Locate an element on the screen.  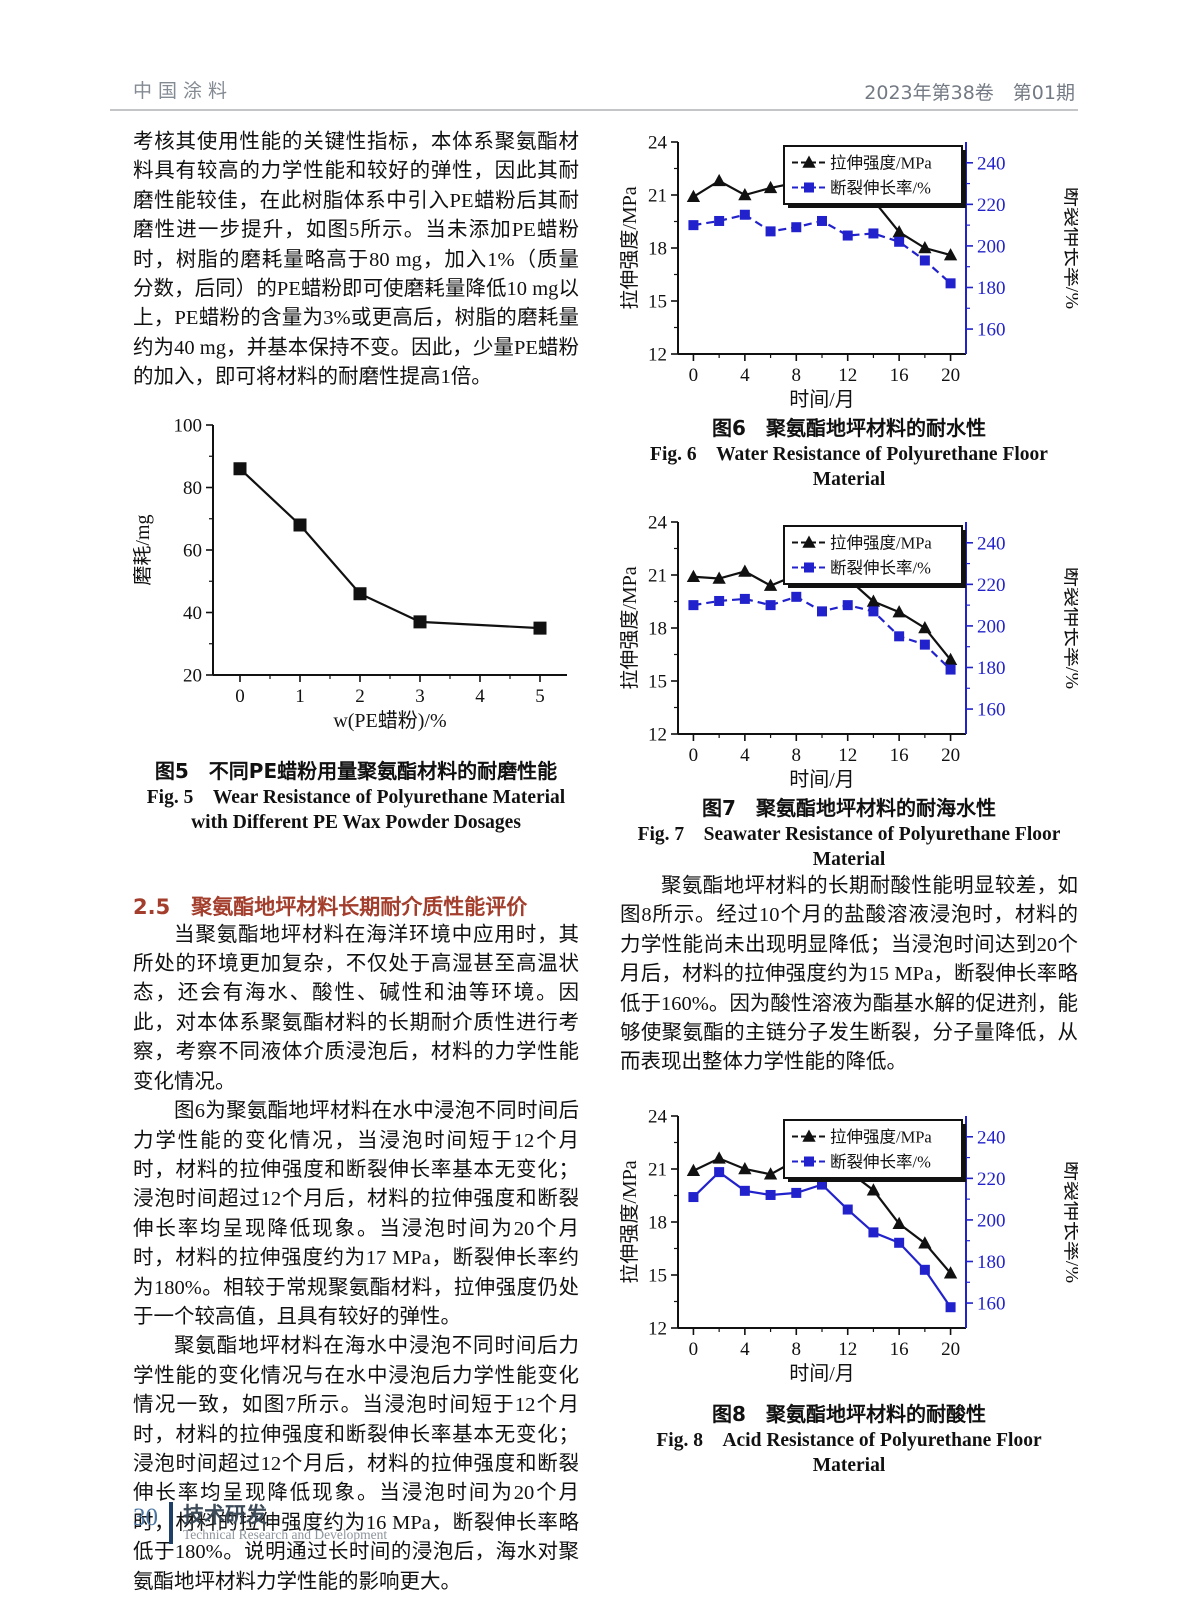
svg-text: 18 is located at coordinates (657, 1222).